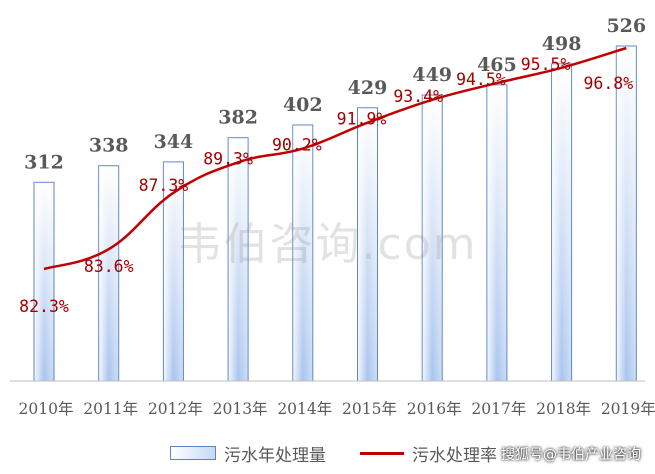  I want to click on x-tick-label: 2010年, so click(46, 409).